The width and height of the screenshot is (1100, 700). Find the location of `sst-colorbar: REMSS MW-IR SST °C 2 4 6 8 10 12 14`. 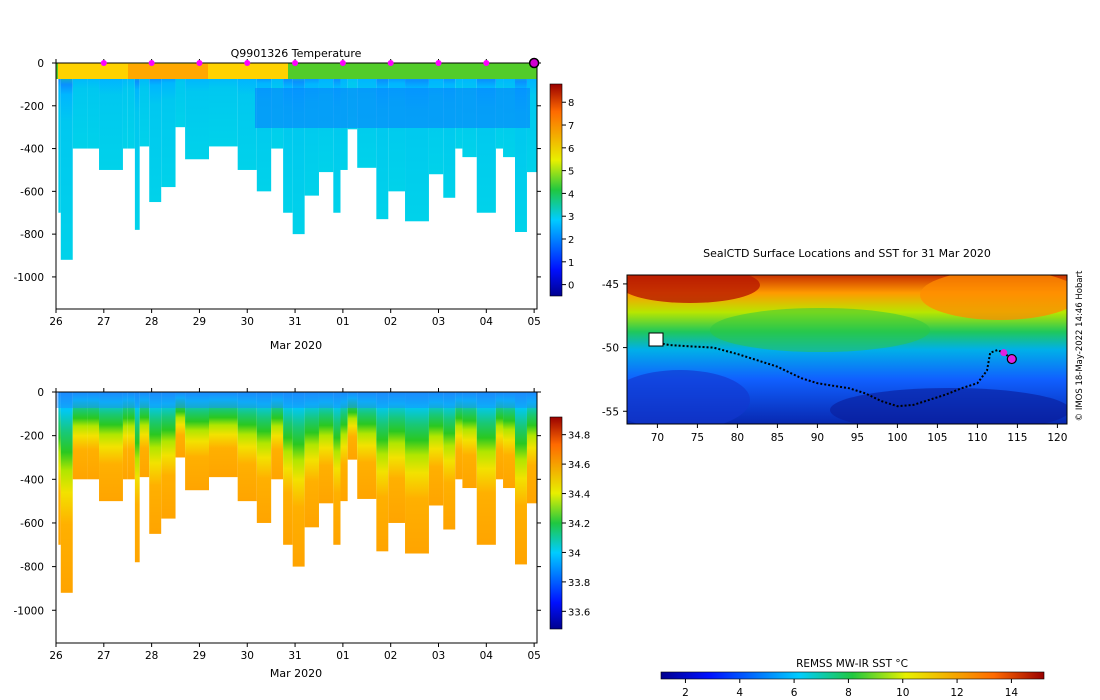

sst-colorbar: REMSS MW-IR SST °C 2 4 6 8 10 12 14 is located at coordinates (852, 678).